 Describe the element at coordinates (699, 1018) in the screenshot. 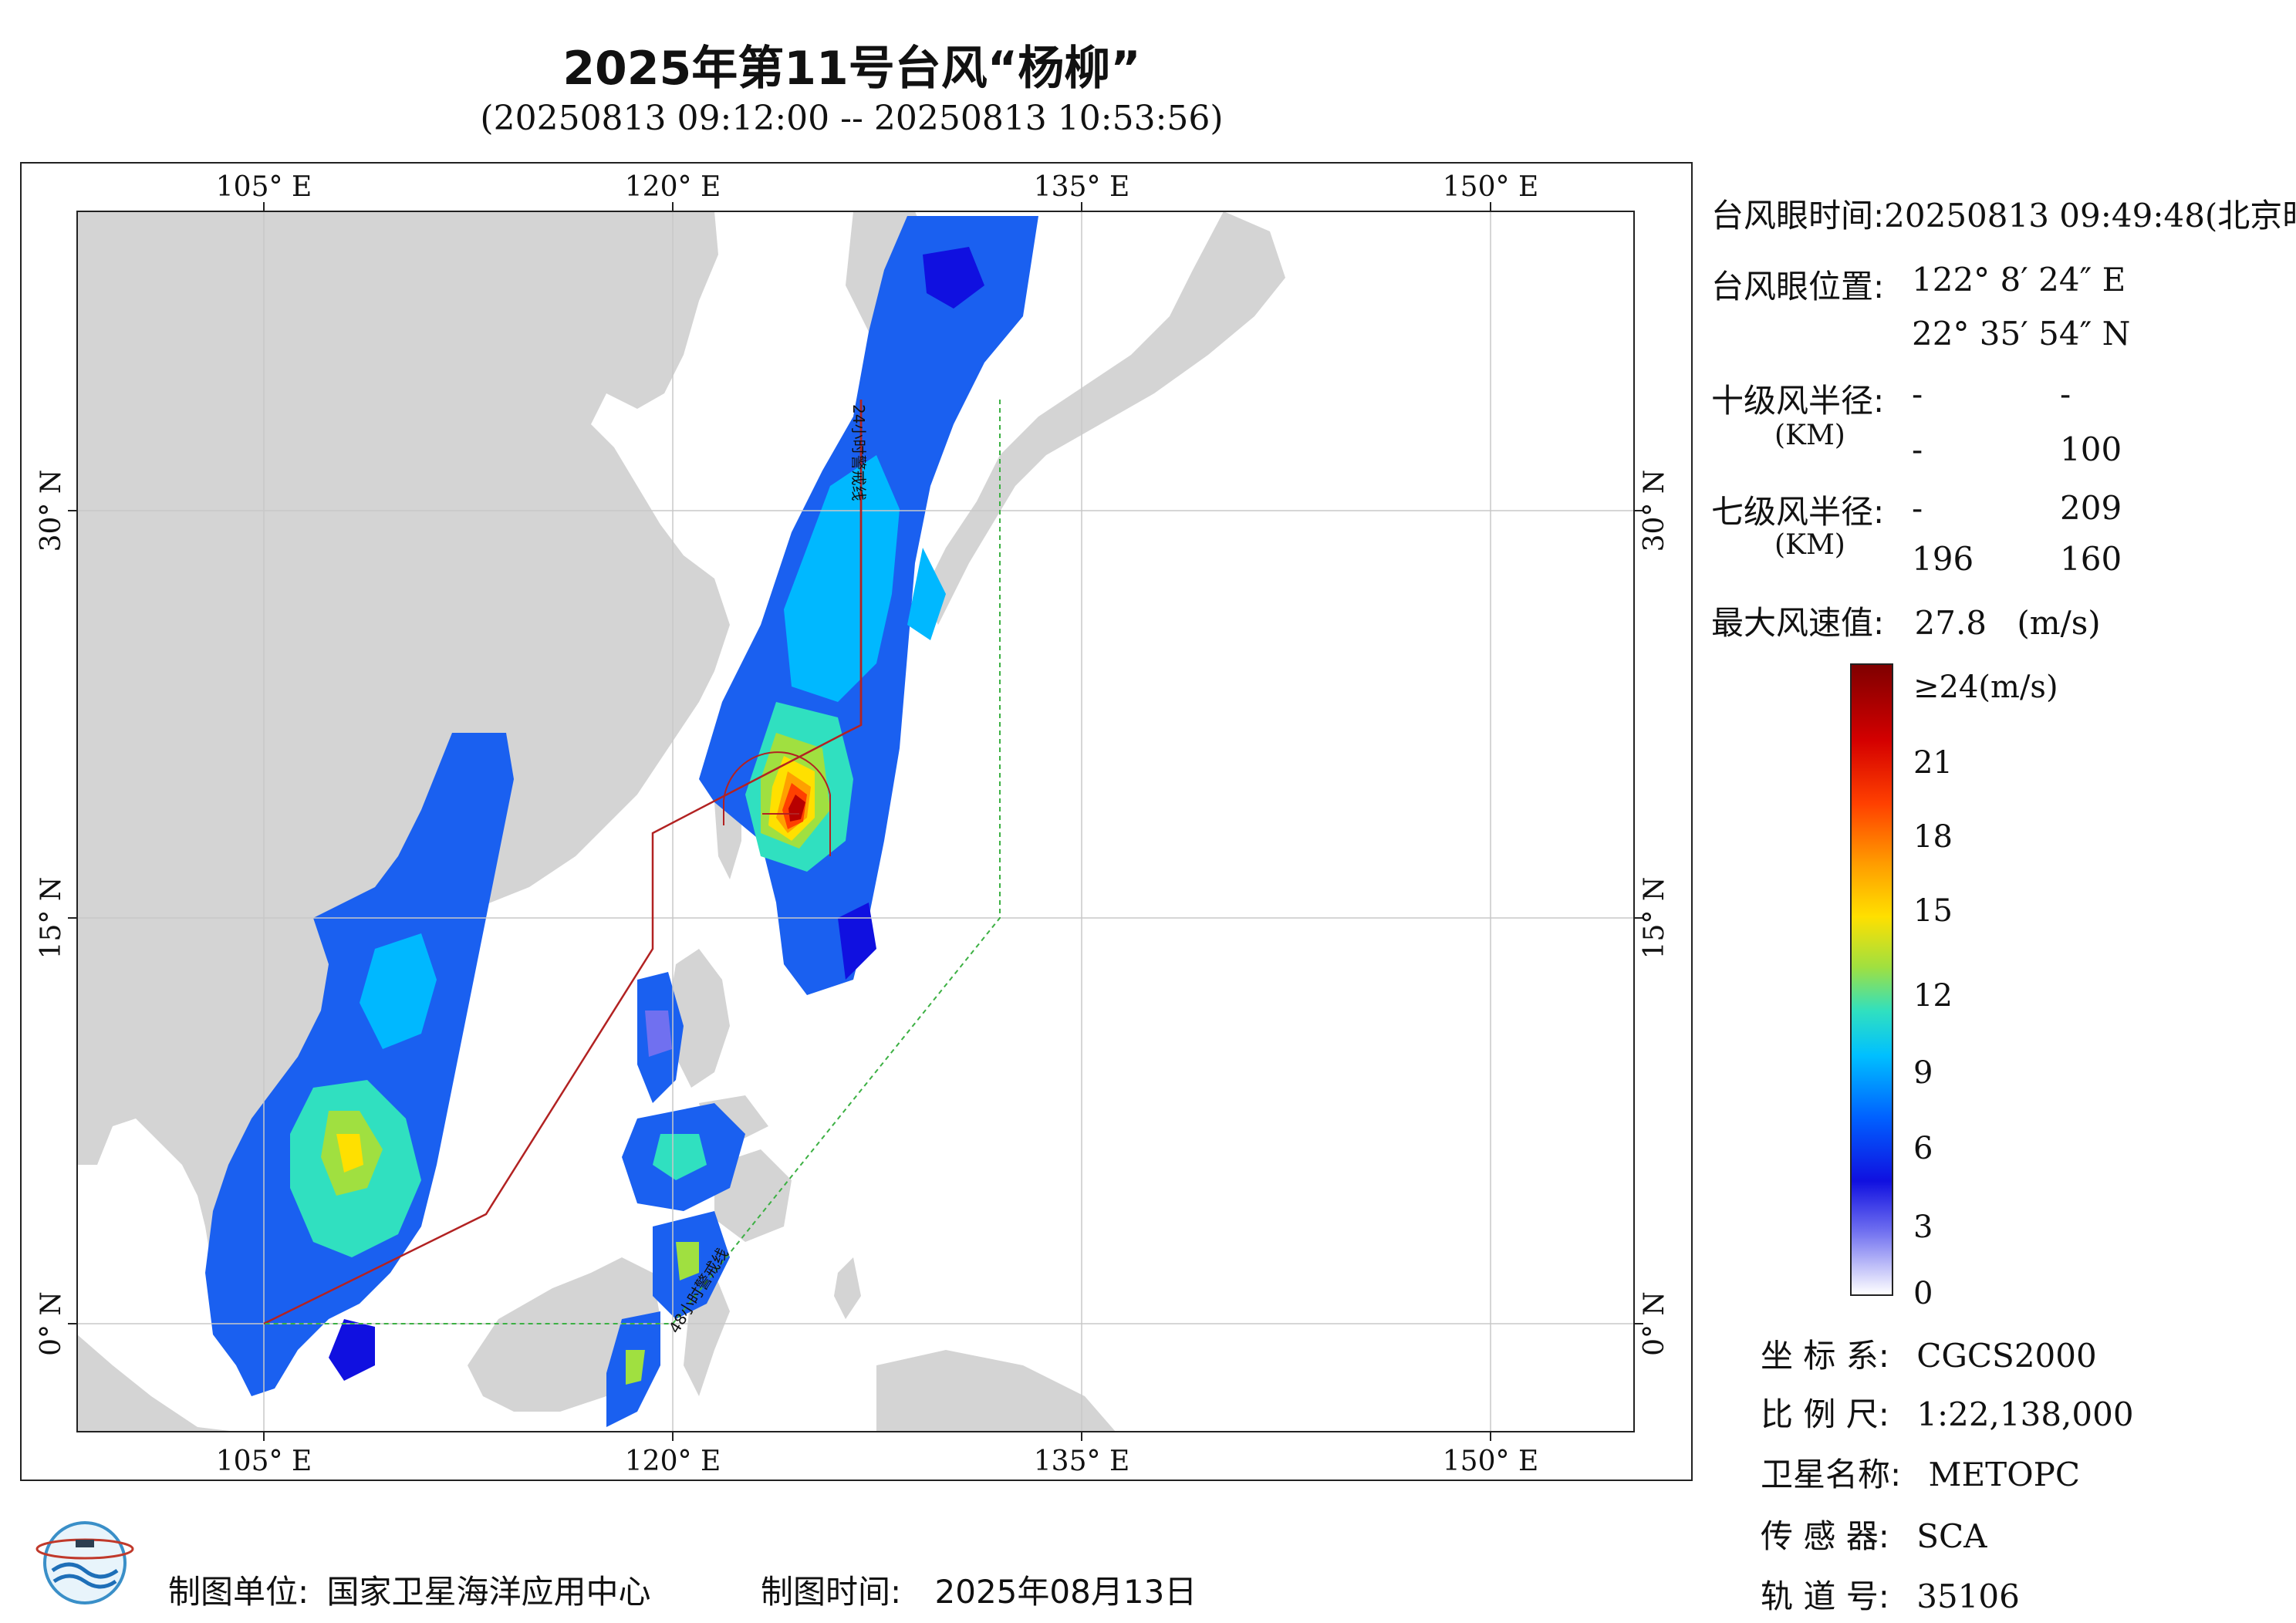

I see `luzon-island` at that location.